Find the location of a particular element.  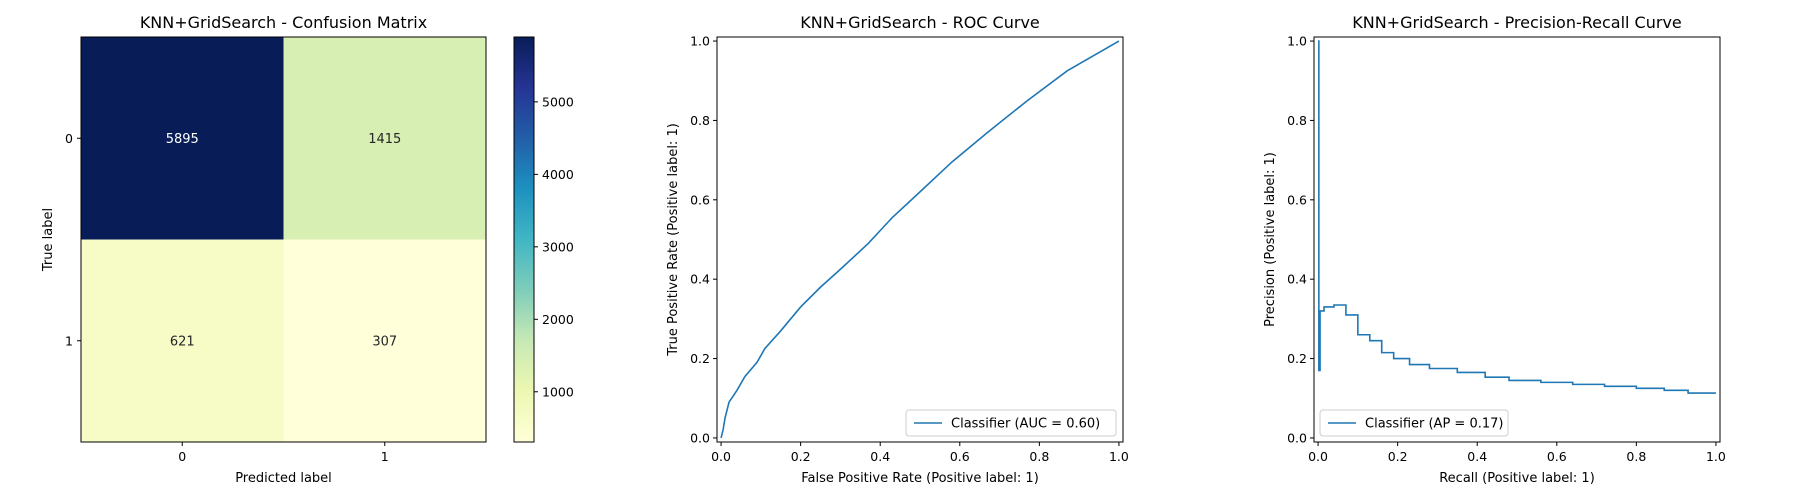

colorbar-ticks: 1000 2000 3000 4000 5000 is located at coordinates (554, 246).